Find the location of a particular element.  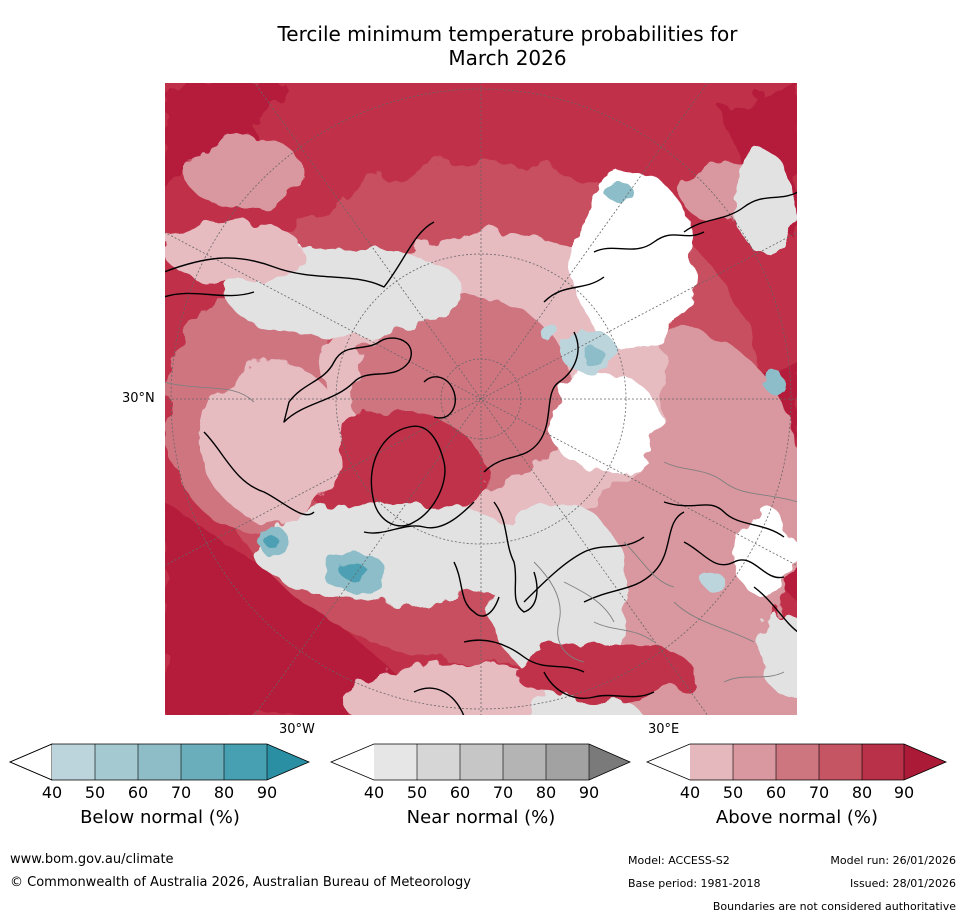

colorbar-above-label: Above normal (%) is located at coordinates (797, 817).